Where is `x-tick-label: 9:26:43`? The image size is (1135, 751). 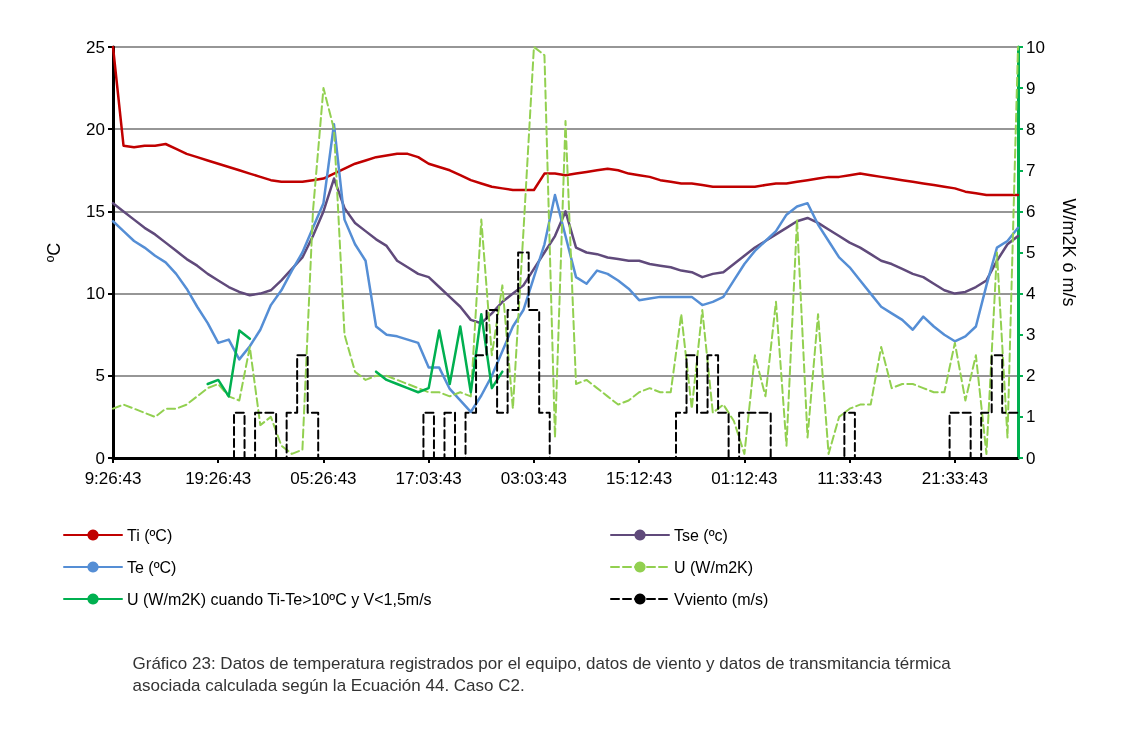 x-tick-label: 9:26:43 is located at coordinates (113, 478).